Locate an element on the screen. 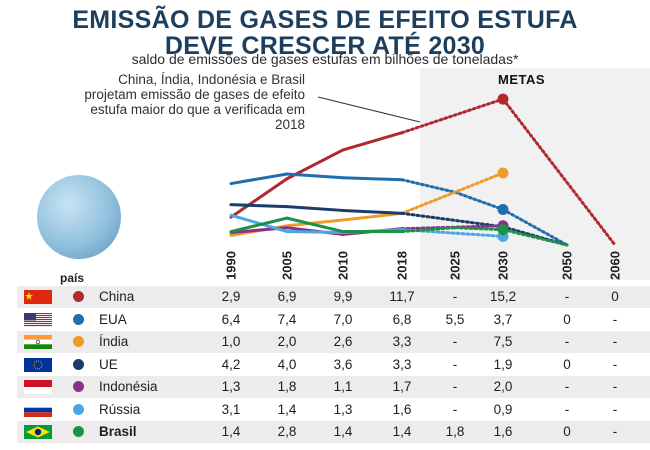 This screenshot has width=650, height=450. value-cell-2030: 1,9 is located at coordinates (503, 364).